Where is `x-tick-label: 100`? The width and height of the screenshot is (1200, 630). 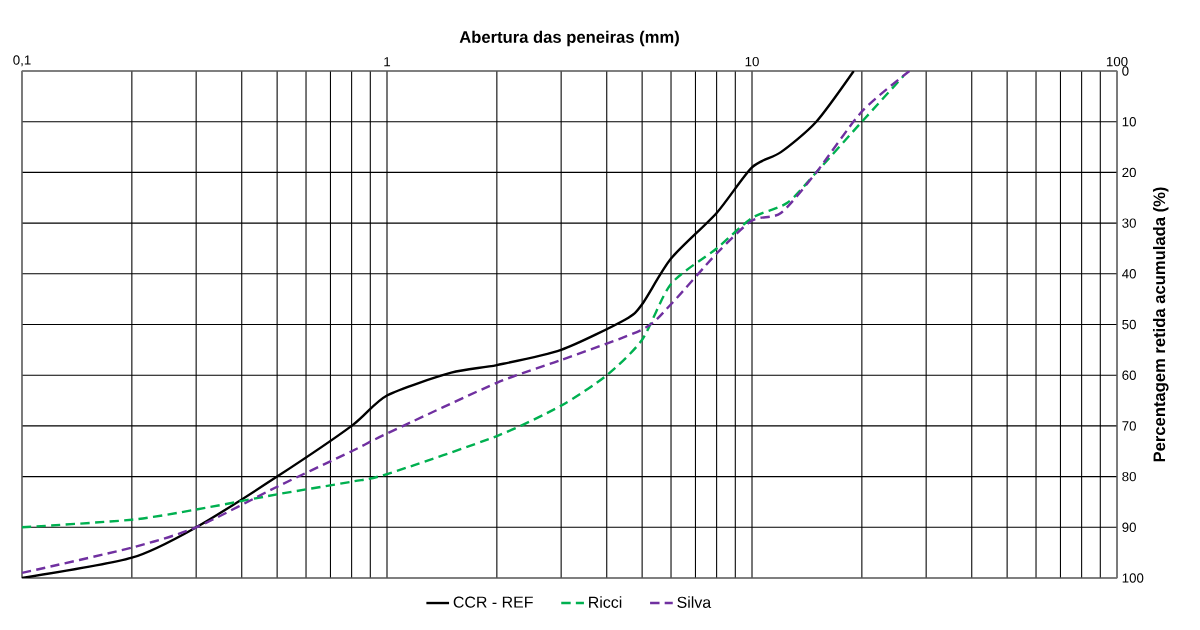
x-tick-label: 100 is located at coordinates (1117, 61).